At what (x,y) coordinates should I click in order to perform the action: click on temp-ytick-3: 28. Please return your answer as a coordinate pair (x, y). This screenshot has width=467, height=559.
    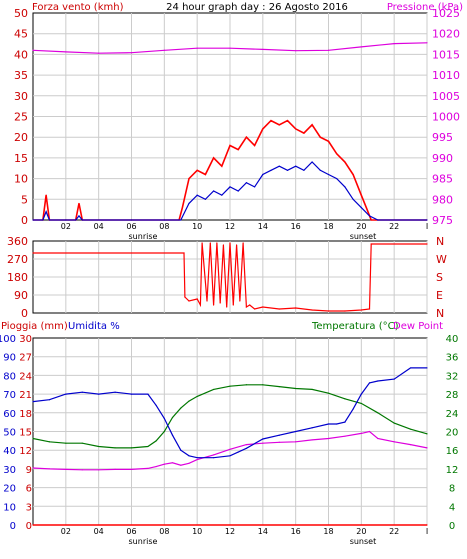
    Looking at the image, I should click on (452, 395).